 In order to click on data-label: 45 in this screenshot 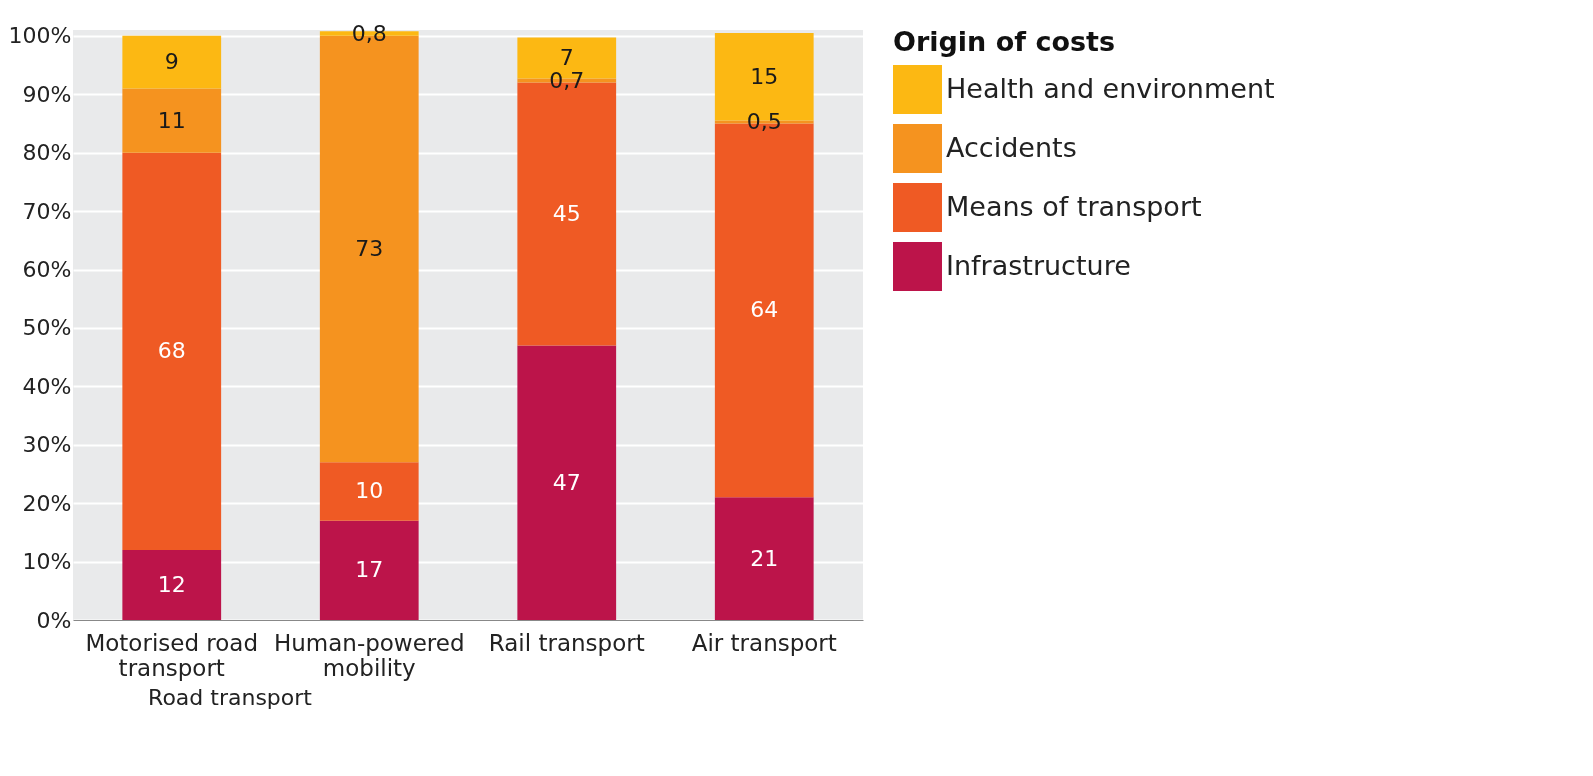, I will do `click(566, 214)`.